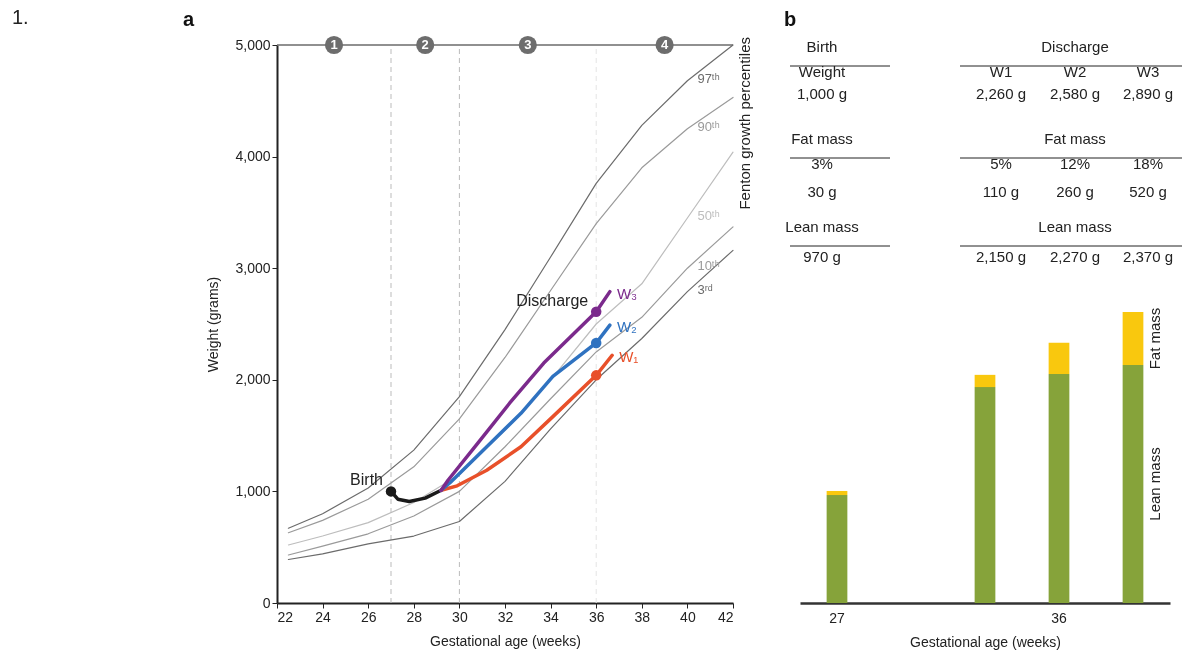 This screenshot has height=663, width=1186. Describe the element at coordinates (627, 327) in the screenshot. I see `series-label: W₂` at that location.